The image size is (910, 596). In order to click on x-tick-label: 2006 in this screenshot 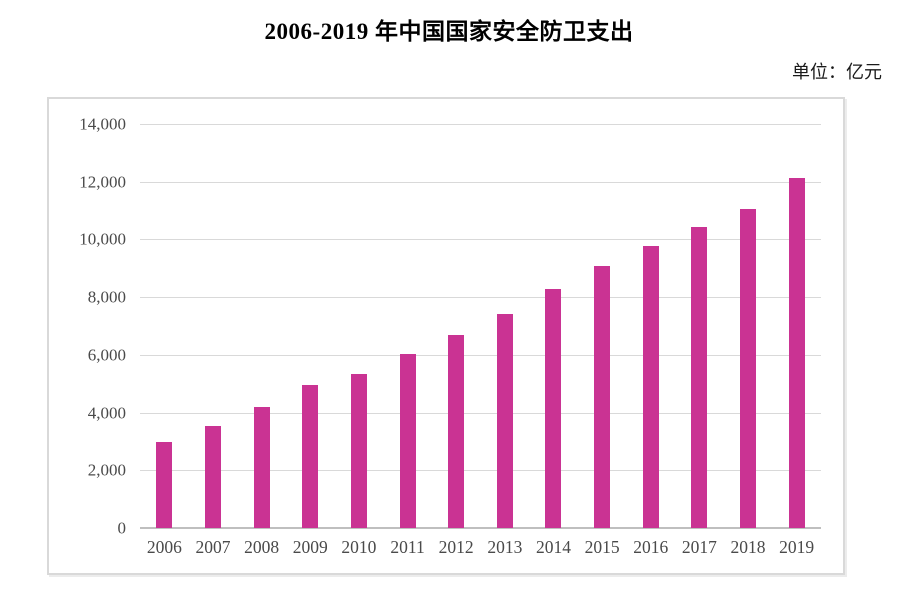, I will do `click(164, 547)`.